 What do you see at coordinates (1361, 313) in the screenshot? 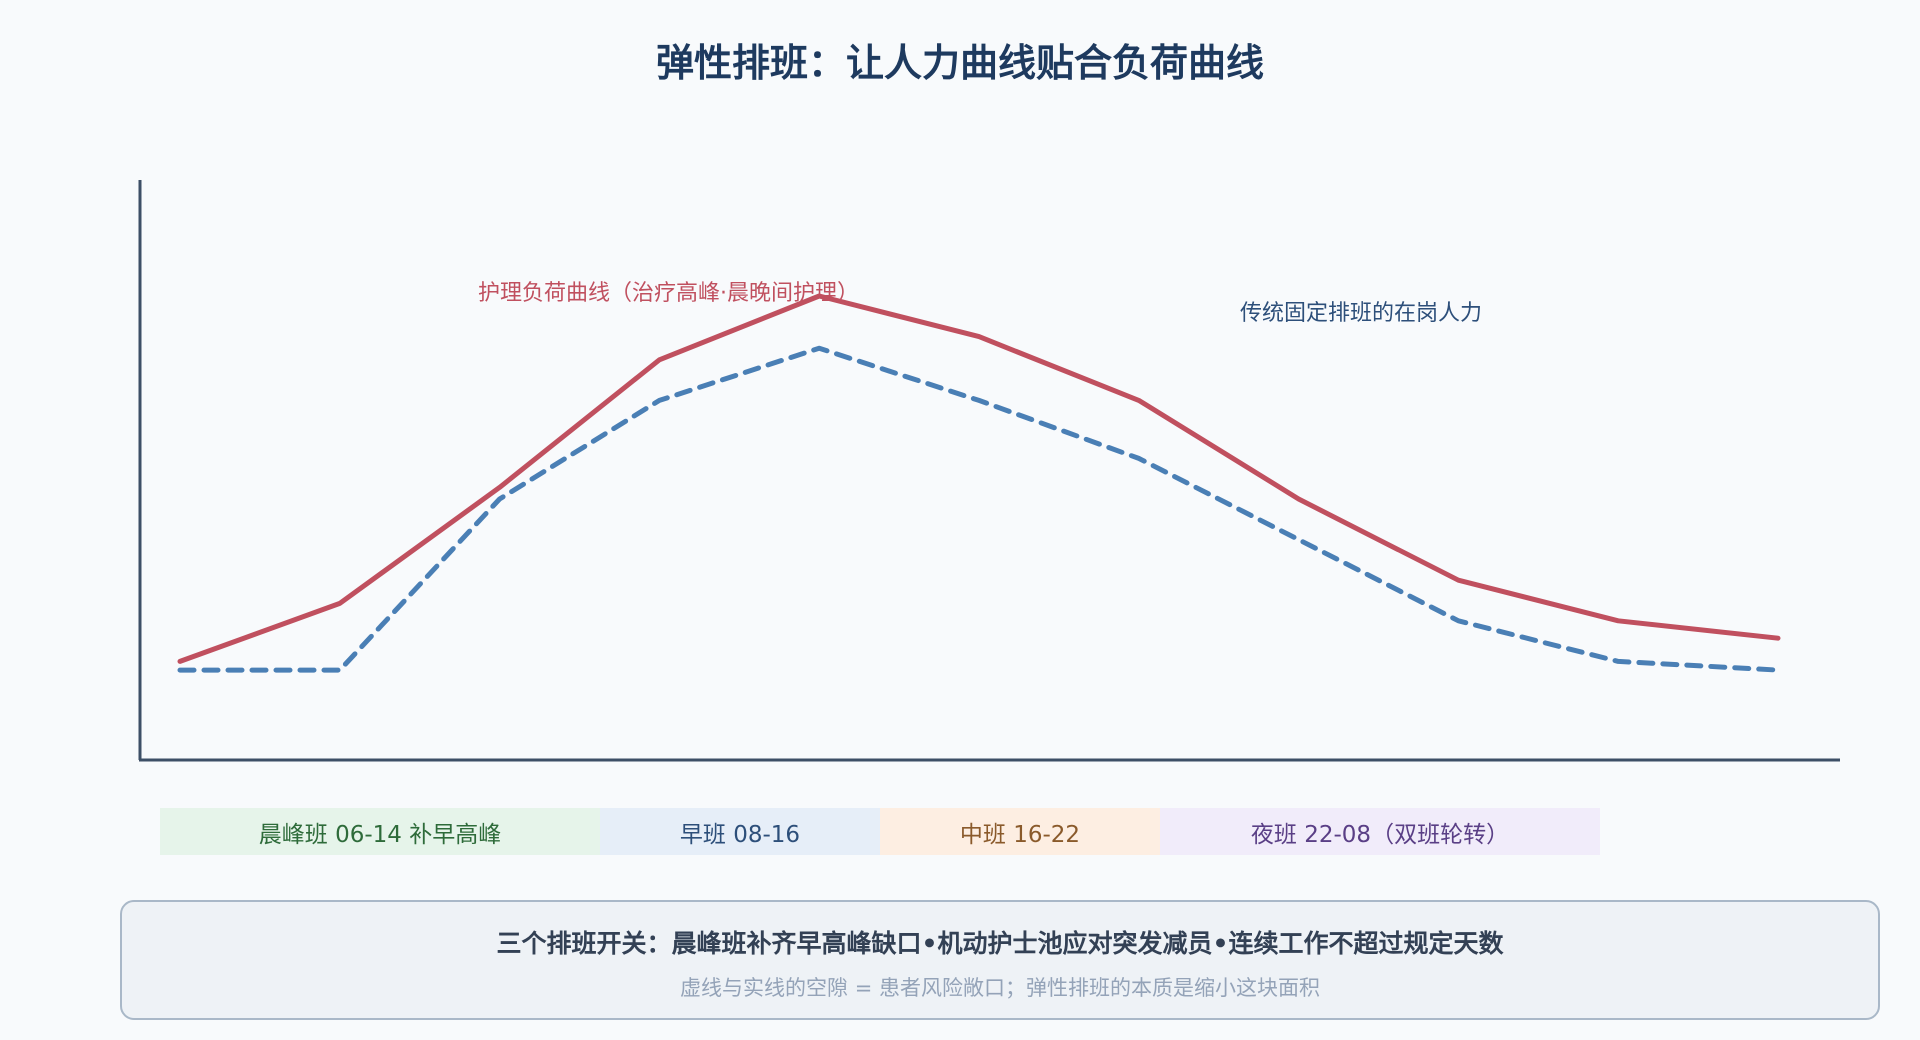
I see `series-label-staffing: 传统固定排班的在岗人力` at bounding box center [1361, 313].